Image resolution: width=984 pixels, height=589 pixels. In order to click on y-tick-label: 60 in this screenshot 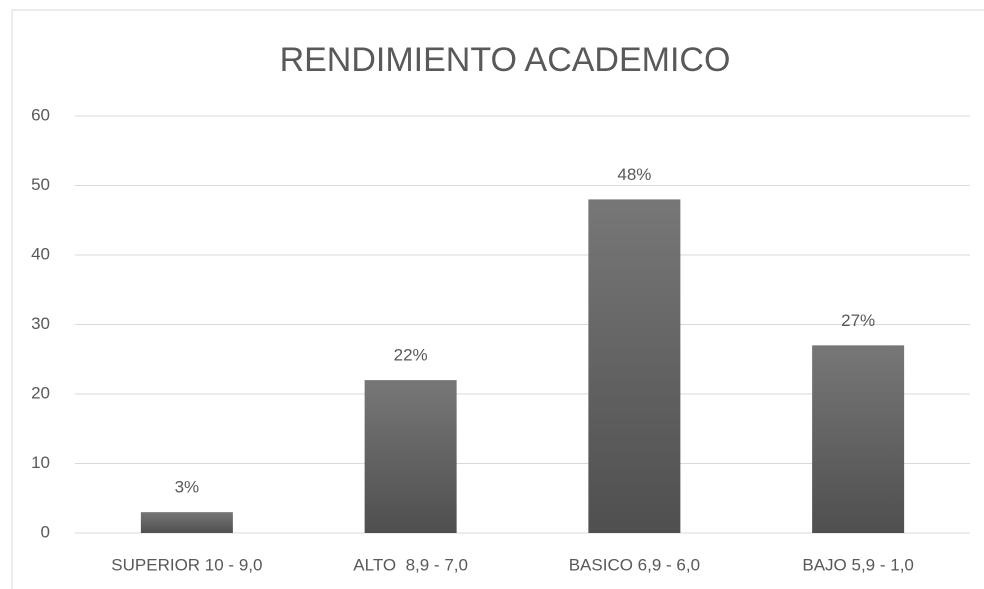, I will do `click(40, 114)`.